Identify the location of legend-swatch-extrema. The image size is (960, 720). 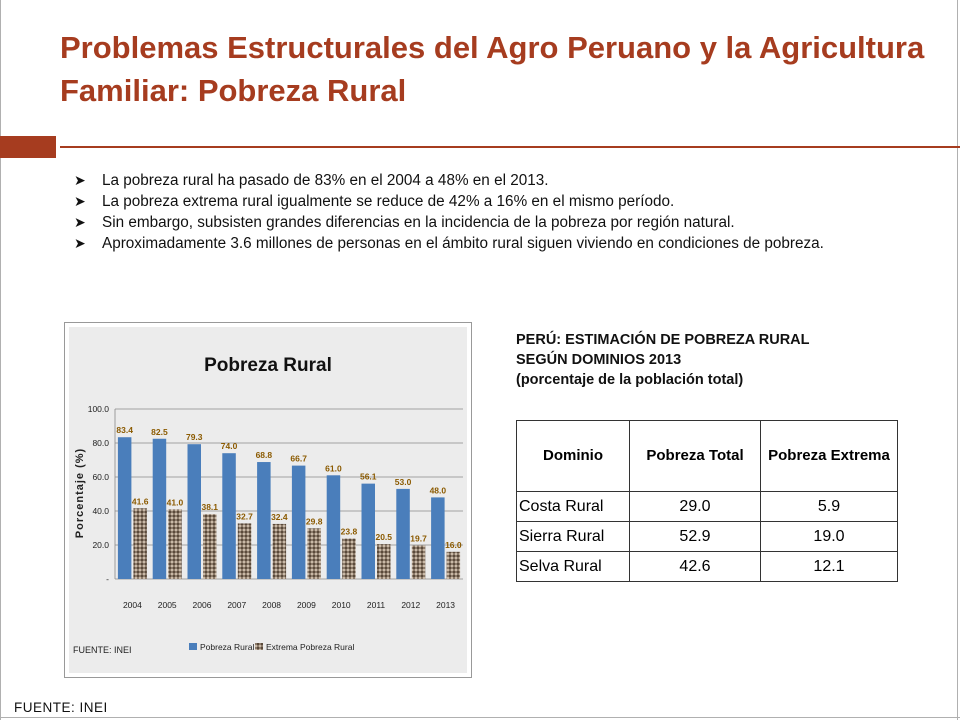
(259, 646).